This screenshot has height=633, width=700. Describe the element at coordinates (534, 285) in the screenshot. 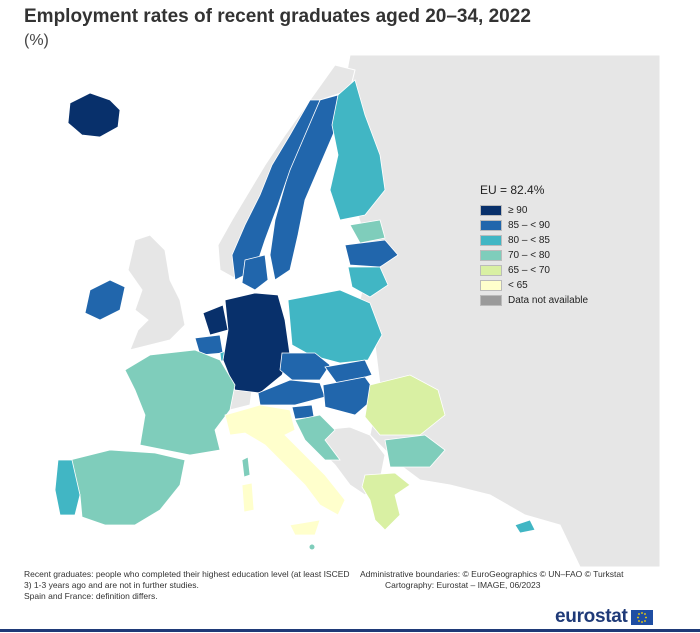

I see `legend-item: < 65` at that location.